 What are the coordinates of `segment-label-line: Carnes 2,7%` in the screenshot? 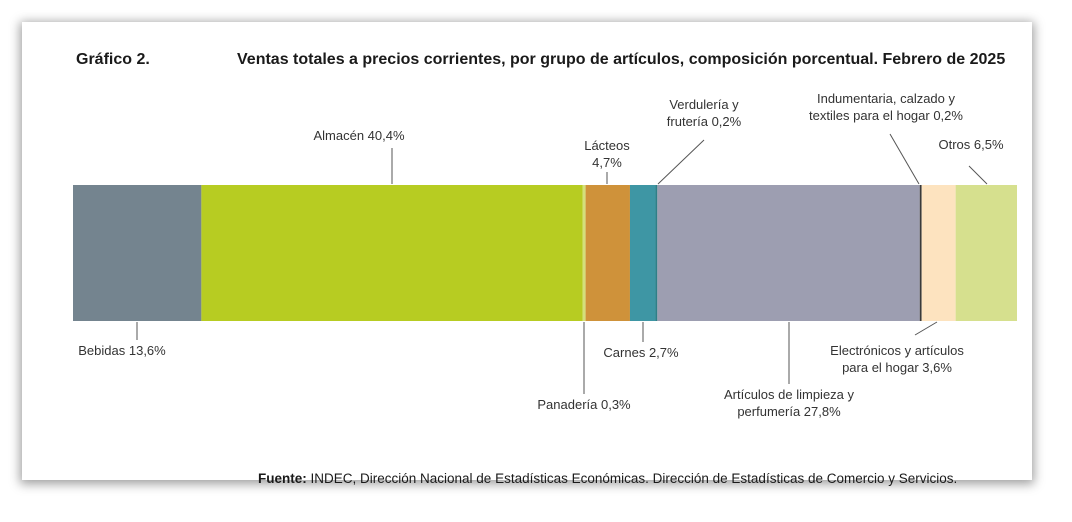 It's located at (641, 352).